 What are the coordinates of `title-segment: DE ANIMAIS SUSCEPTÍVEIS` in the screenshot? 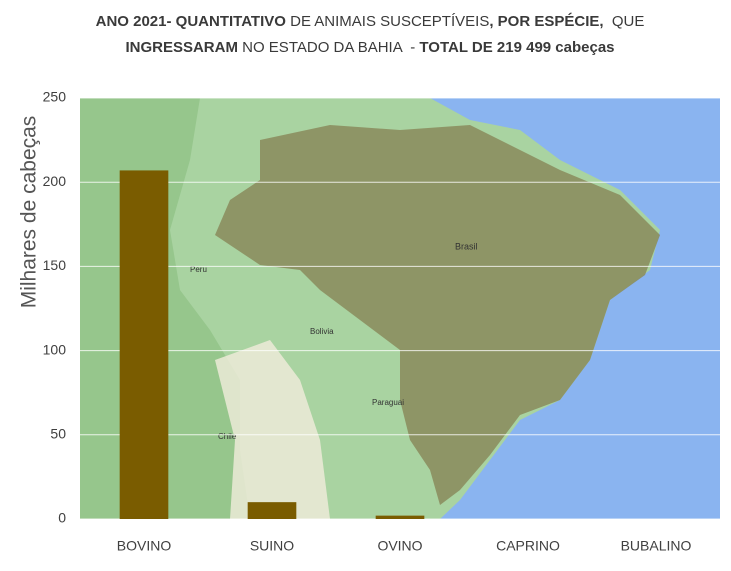 It's located at (387, 21).